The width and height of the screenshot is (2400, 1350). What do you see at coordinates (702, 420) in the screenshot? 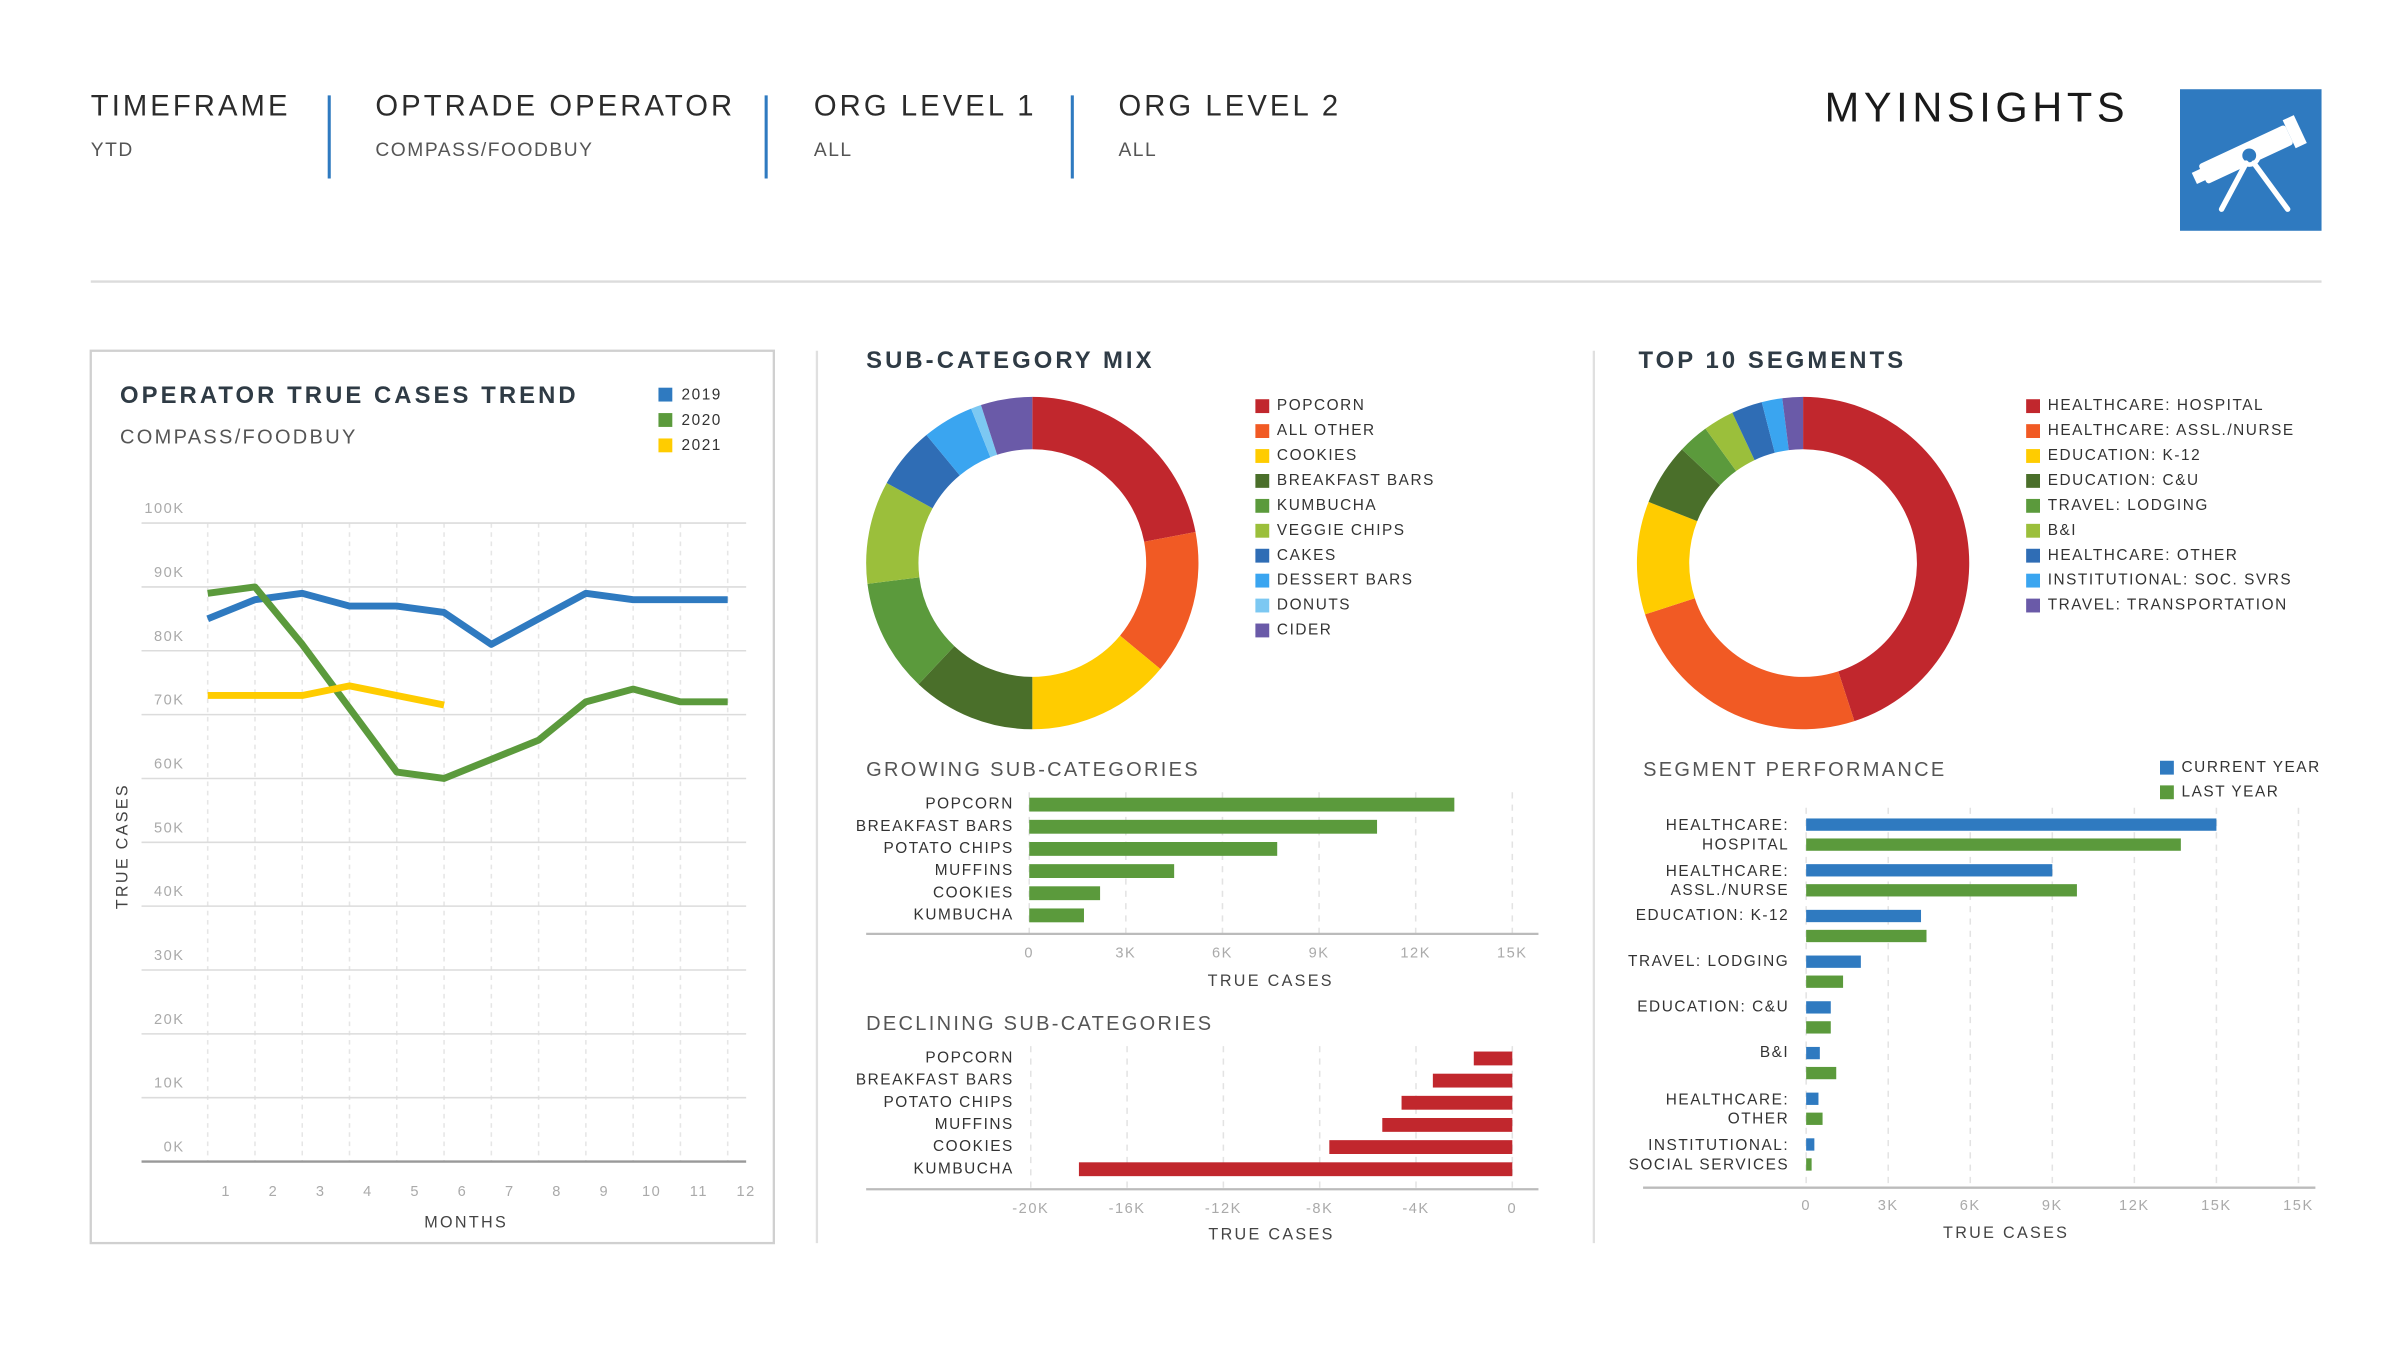
I see `legend-label: 2020` at bounding box center [702, 420].